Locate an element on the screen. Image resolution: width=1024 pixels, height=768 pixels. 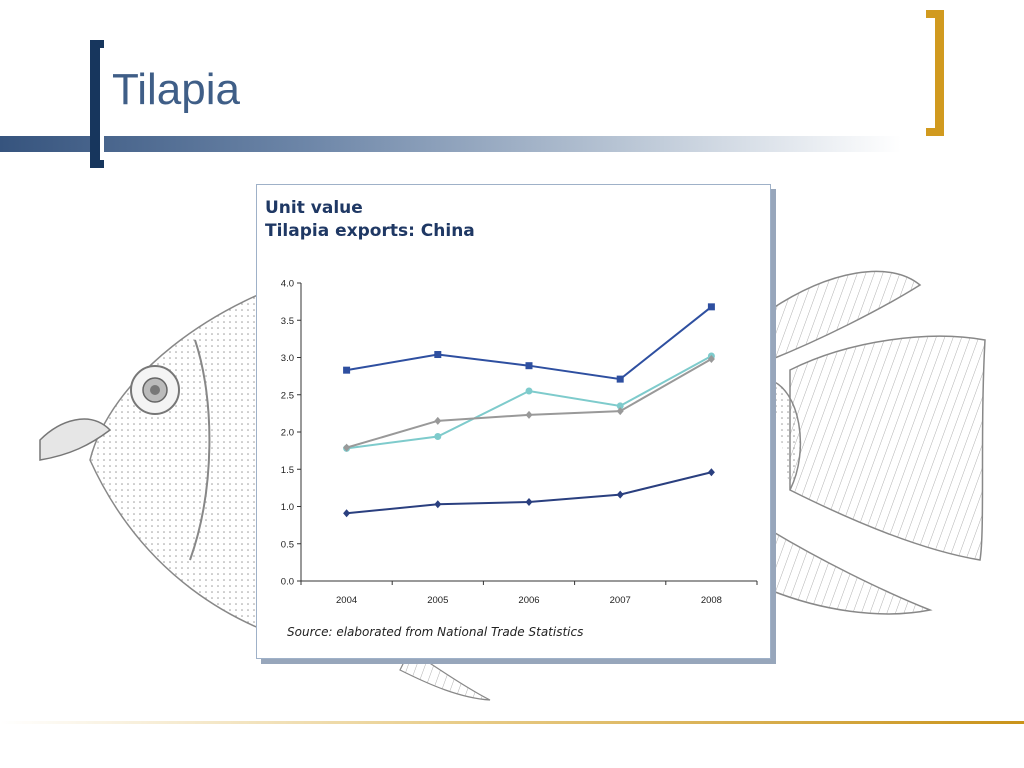
y-tick-label: 3.0 is located at coordinates (287, 358).